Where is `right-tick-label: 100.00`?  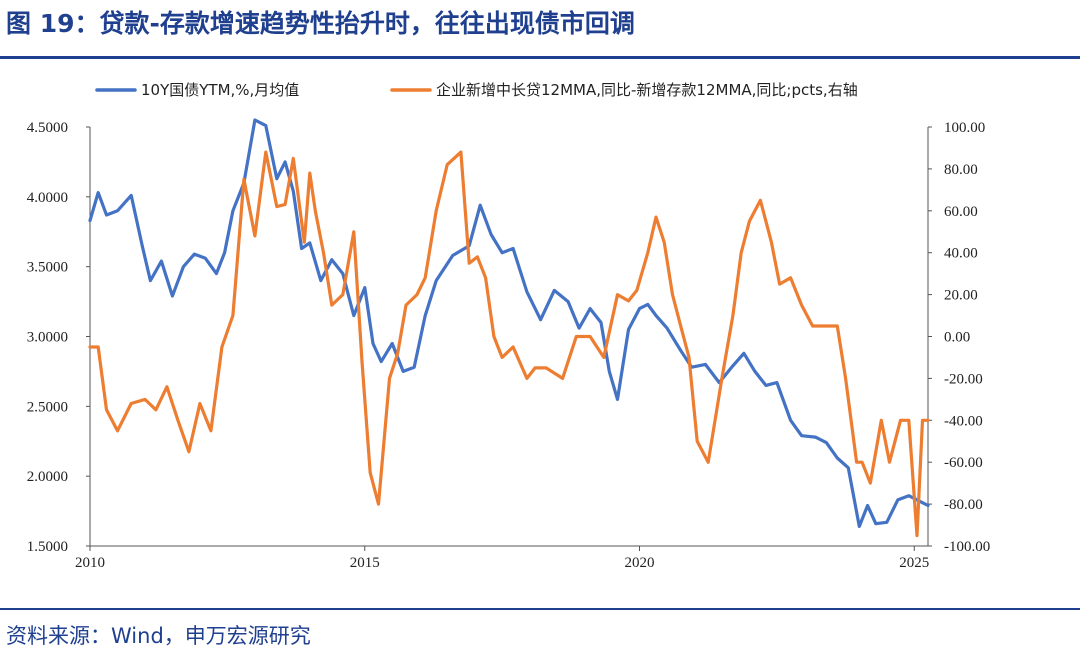 right-tick-label: 100.00 is located at coordinates (964, 128).